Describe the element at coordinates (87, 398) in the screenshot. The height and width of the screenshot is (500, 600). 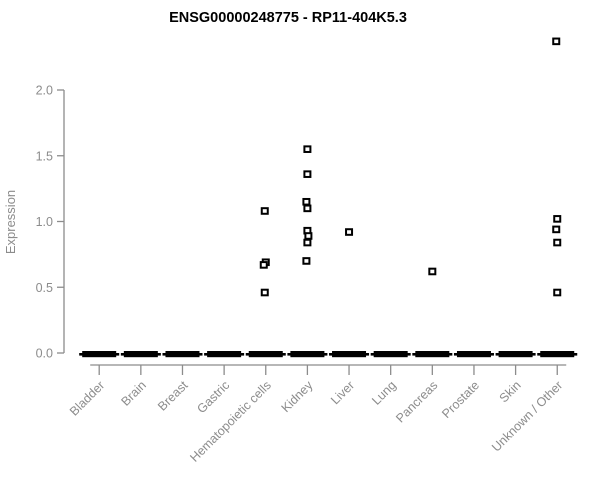
I see `x-category-label: Bladder` at that location.